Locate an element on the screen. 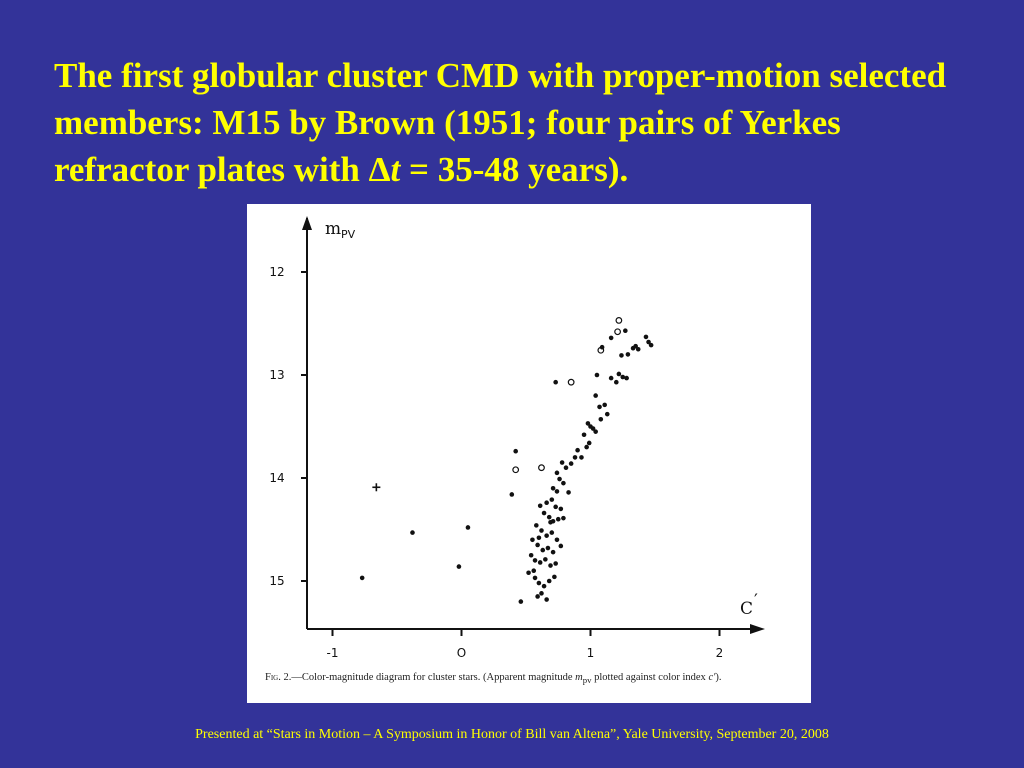 The width and height of the screenshot is (1024, 768). caption-fig-label: Fig. 2. is located at coordinates (278, 677).